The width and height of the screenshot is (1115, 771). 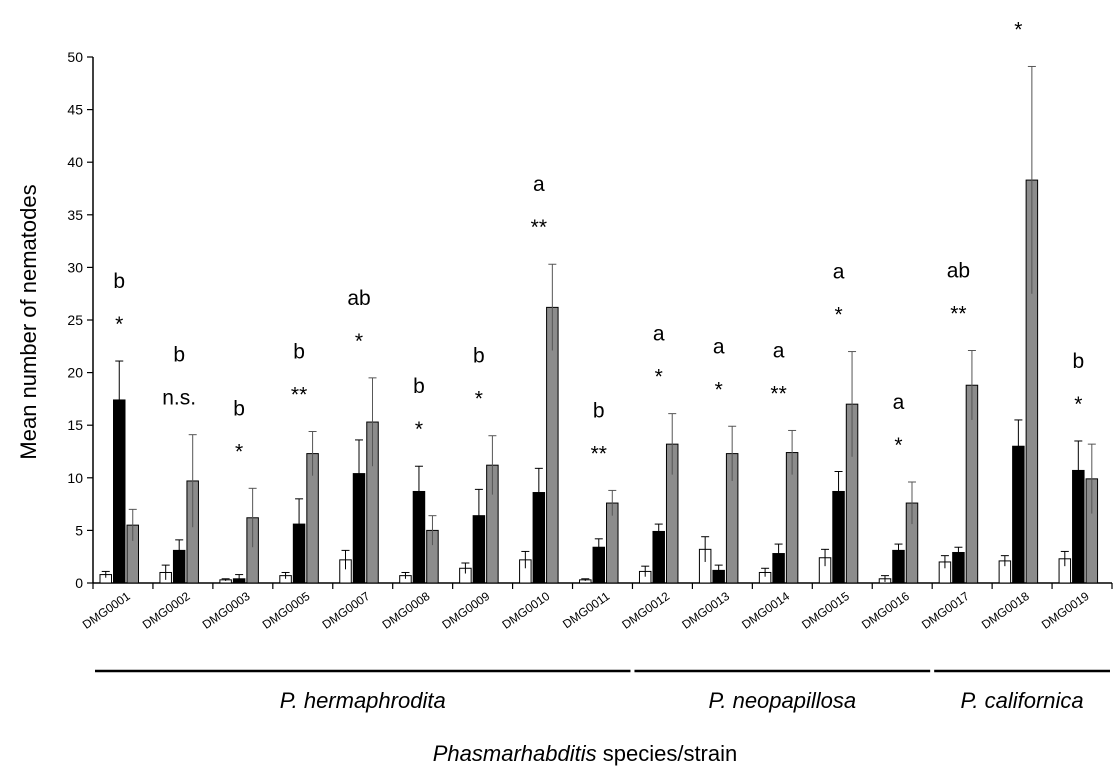 What do you see at coordinates (765, 610) in the screenshot?
I see `x-tick-label: DMG0014` at bounding box center [765, 610].